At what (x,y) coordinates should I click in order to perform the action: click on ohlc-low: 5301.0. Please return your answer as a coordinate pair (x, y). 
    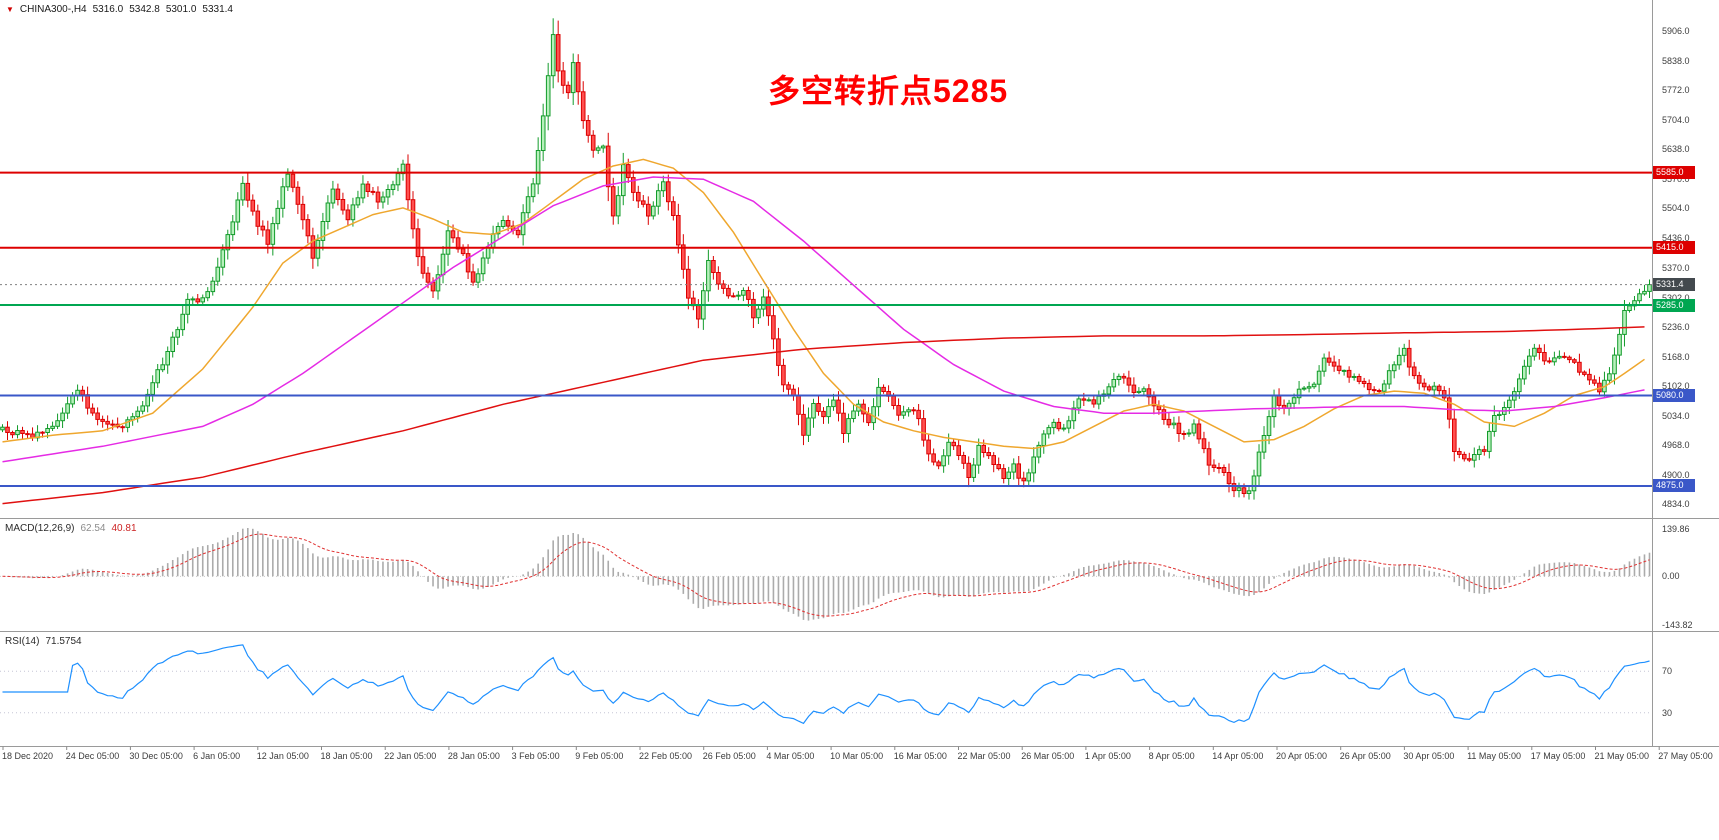
    Looking at the image, I should click on (181, 9).